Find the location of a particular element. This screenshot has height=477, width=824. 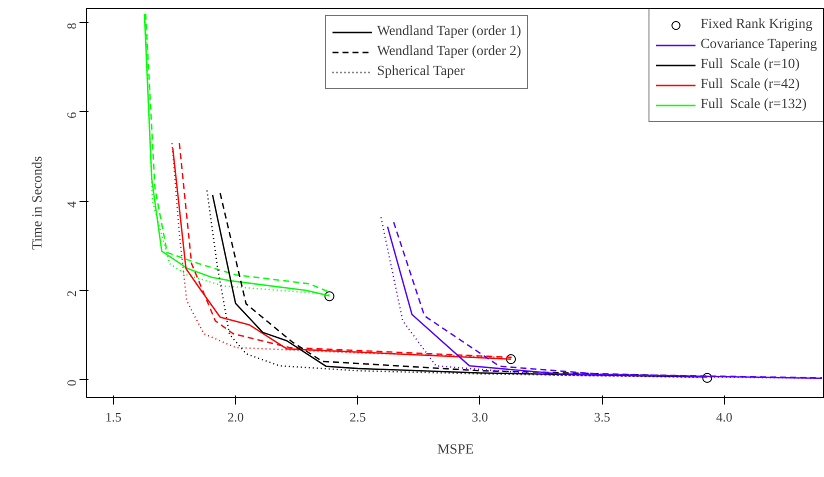

x-tick-label: 4.0 is located at coordinates (724, 417).